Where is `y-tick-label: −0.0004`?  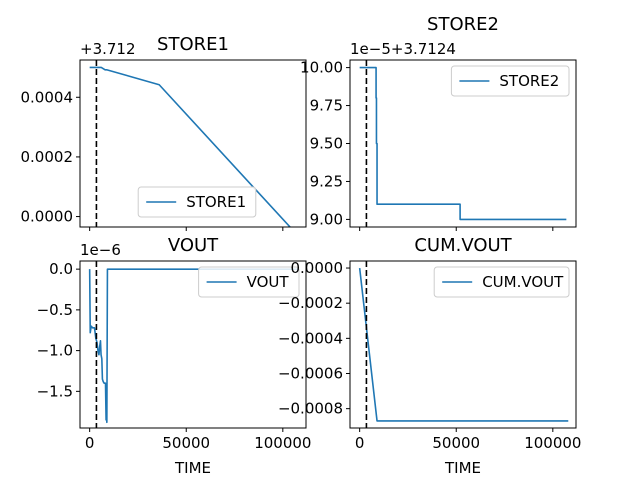
y-tick-label: −0.0004 is located at coordinates (310, 338).